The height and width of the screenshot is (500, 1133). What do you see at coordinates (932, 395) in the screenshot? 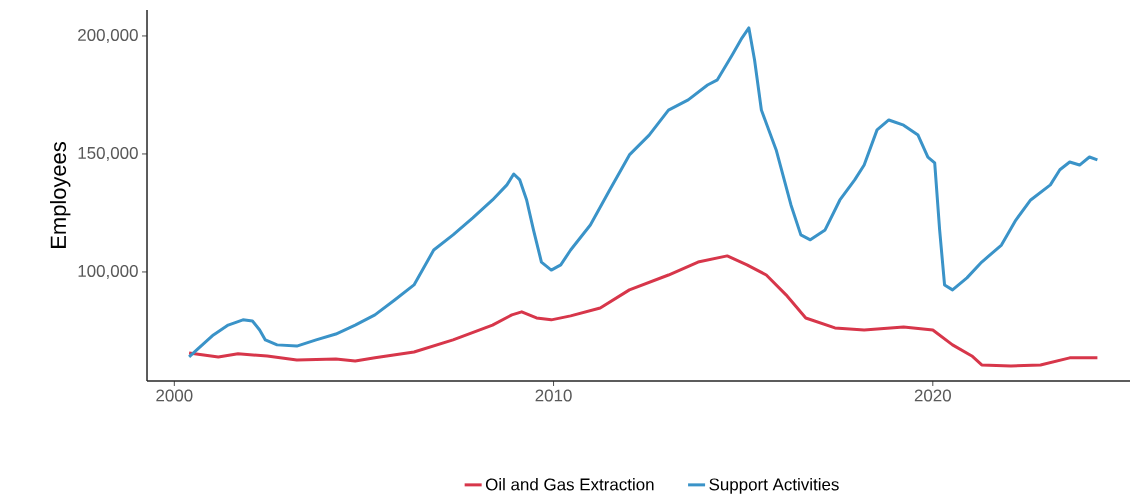
I see `x-tick-label: 2020` at bounding box center [932, 395].